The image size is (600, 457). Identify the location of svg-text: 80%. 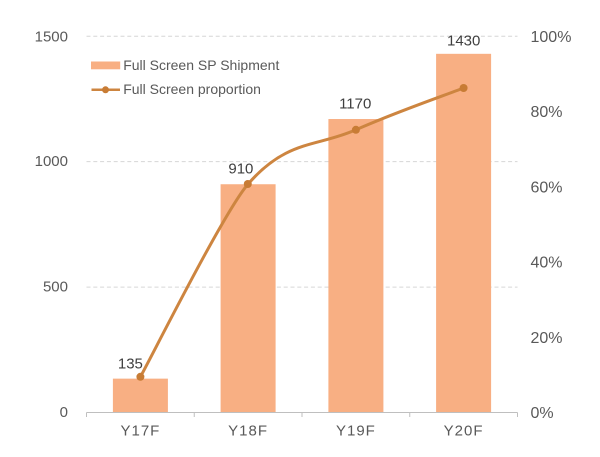
(547, 112).